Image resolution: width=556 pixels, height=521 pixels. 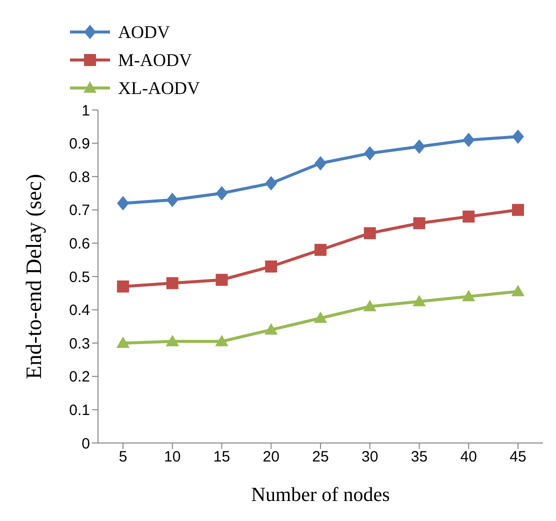 What do you see at coordinates (221, 457) in the screenshot?
I see `x-tick-label: 15` at bounding box center [221, 457].